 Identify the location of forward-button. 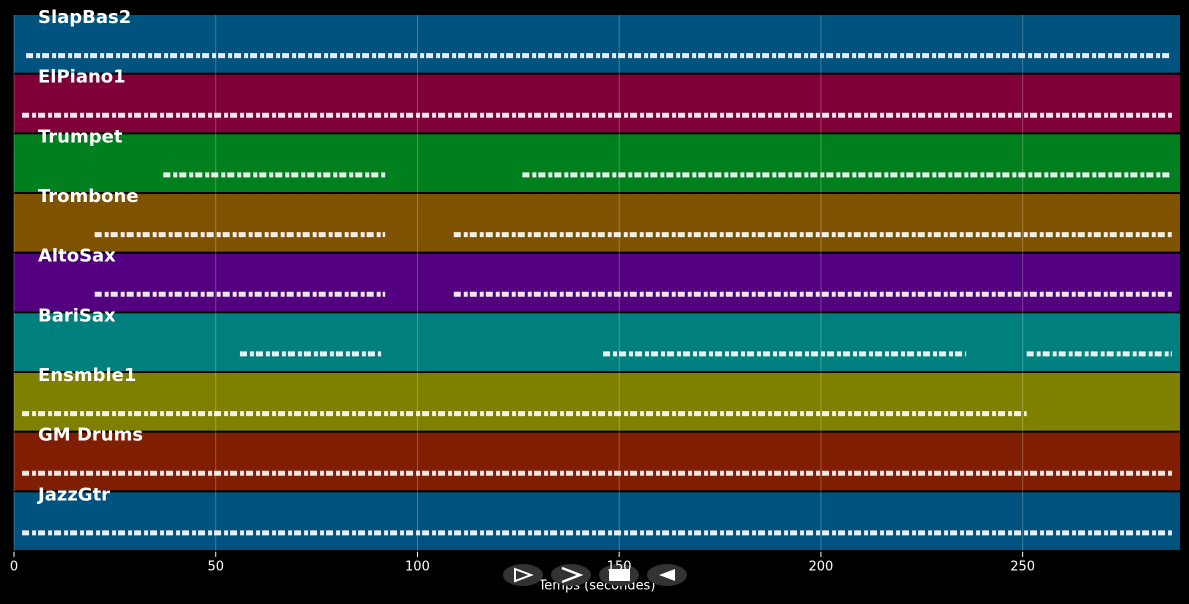
(571, 575).